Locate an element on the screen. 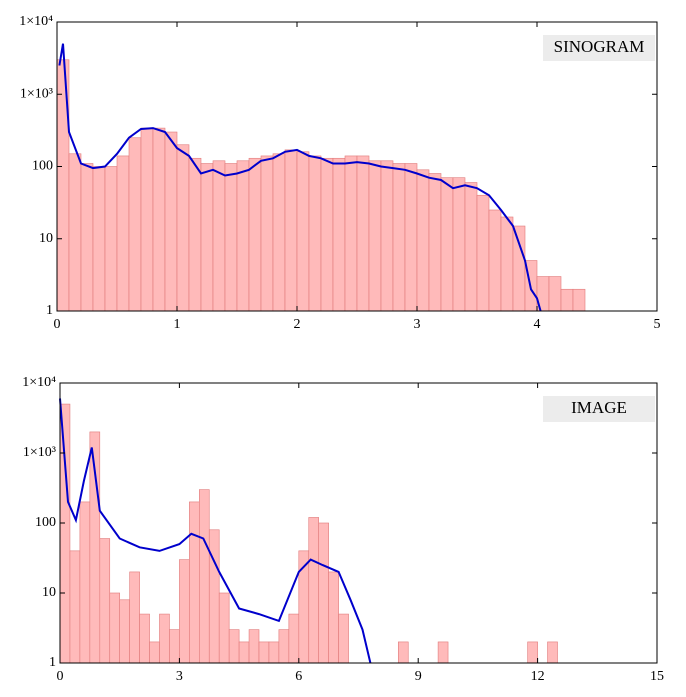 This screenshot has width=686, height=697. x-tick-label: 2 is located at coordinates (297, 324).